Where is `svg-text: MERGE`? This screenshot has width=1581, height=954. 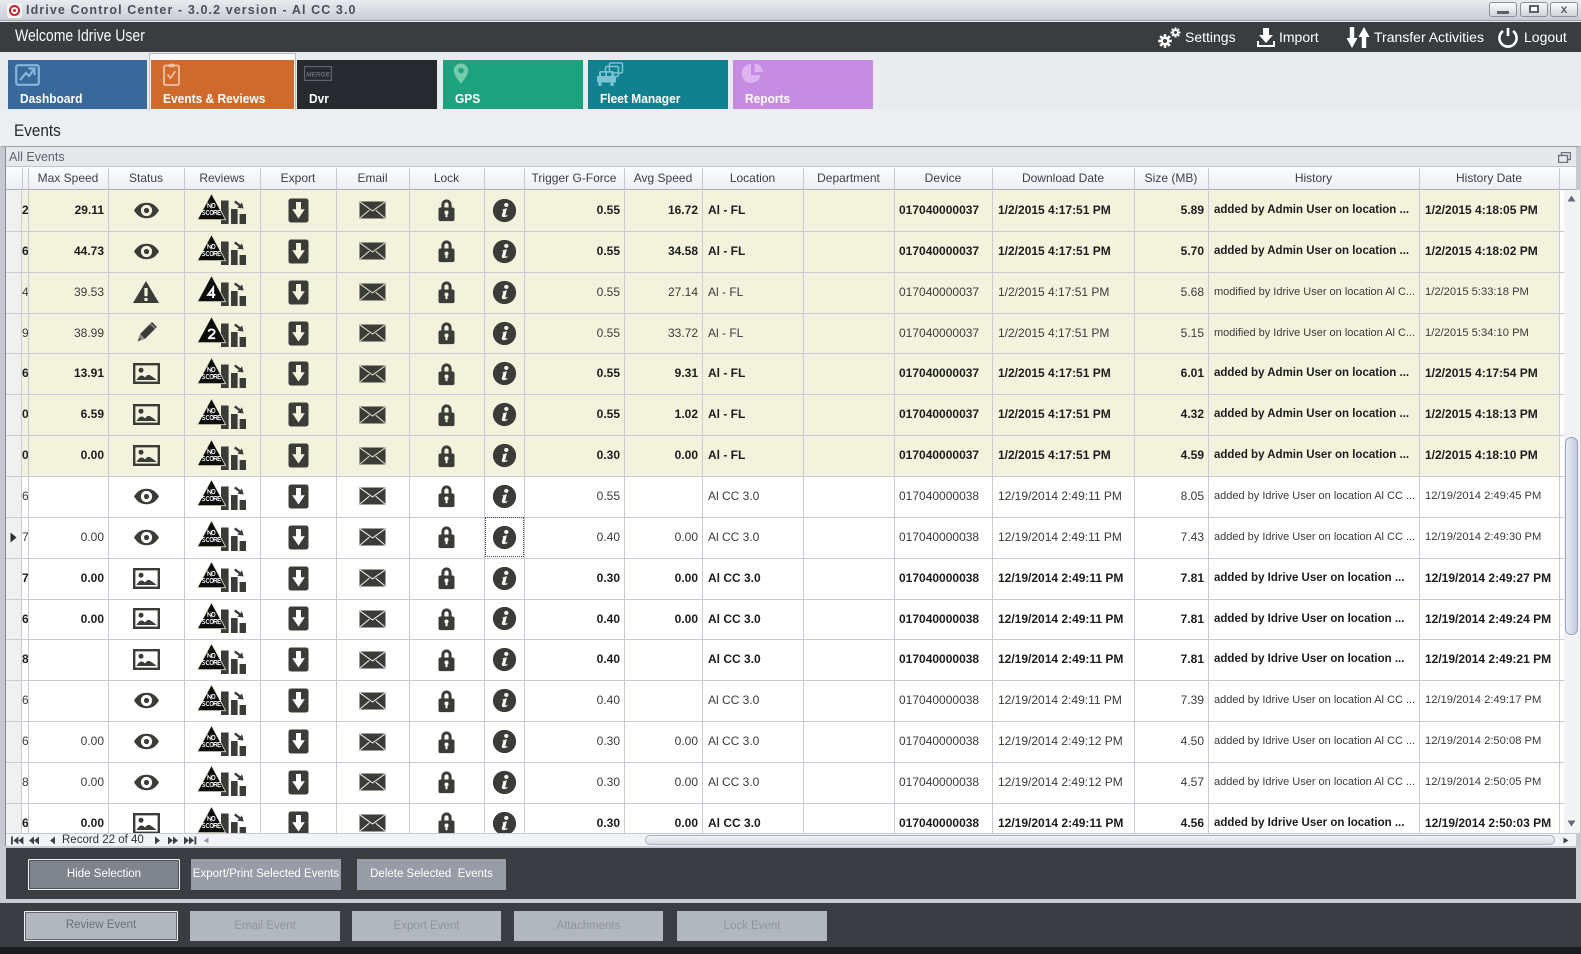 svg-text: MERGE is located at coordinates (318, 74).